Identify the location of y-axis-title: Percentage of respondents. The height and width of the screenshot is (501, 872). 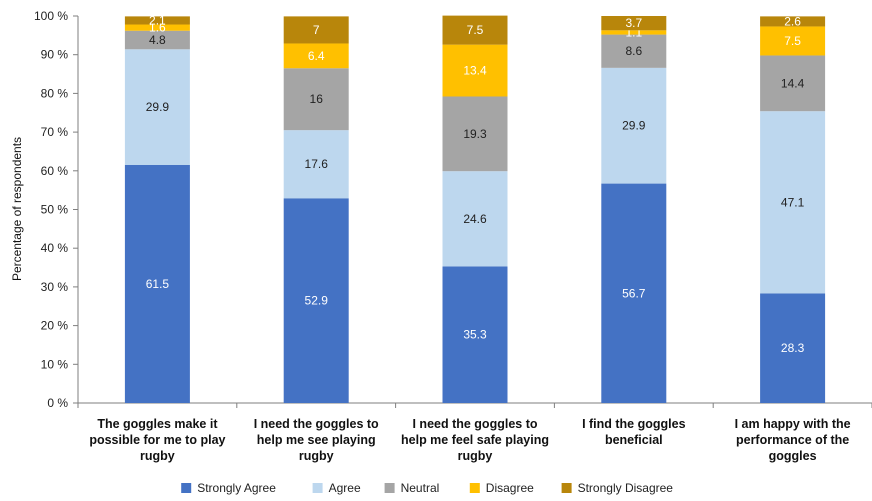
(17, 209).